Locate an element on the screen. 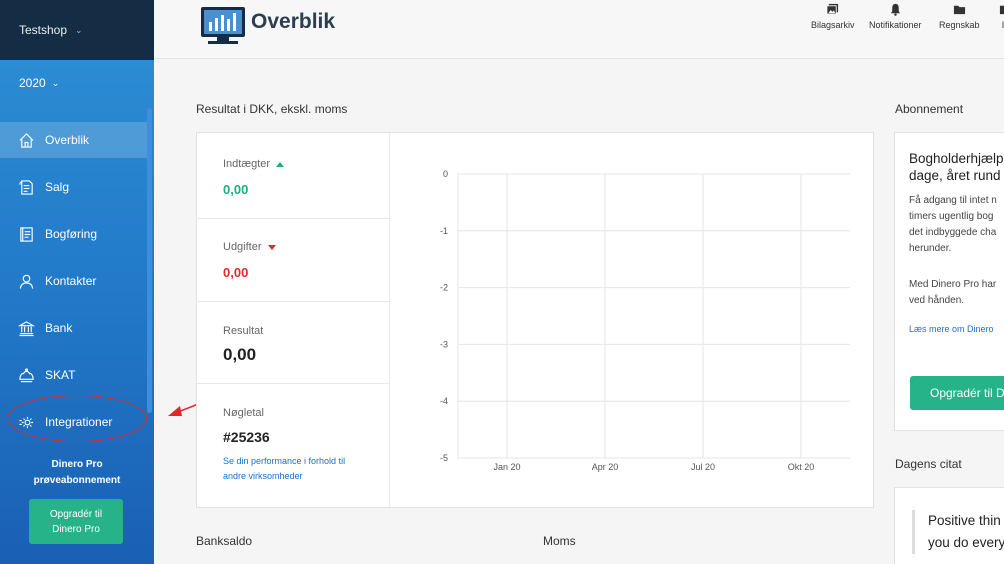  trial-label-line: Dinero Pro is located at coordinates (77, 464).